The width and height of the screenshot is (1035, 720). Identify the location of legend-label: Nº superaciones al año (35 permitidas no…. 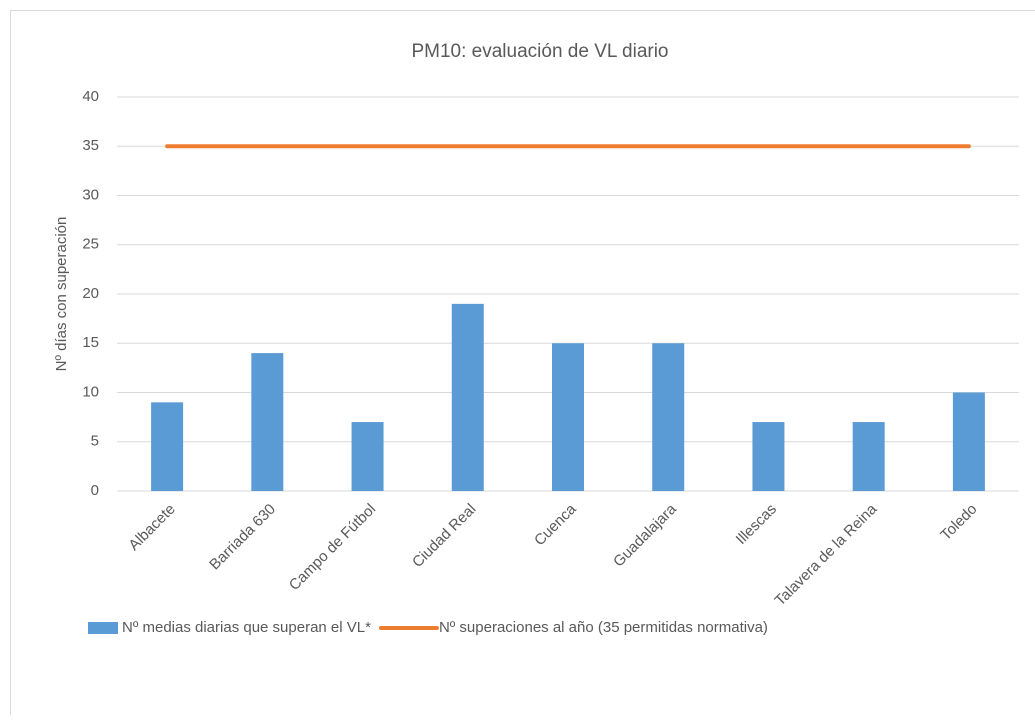
(603, 627).